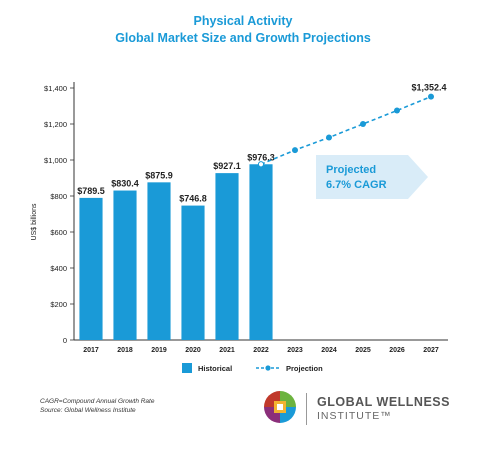  Describe the element at coordinates (383, 402) in the screenshot. I see `gwi-logo-name: GLOBAL WELLNESS` at that location.